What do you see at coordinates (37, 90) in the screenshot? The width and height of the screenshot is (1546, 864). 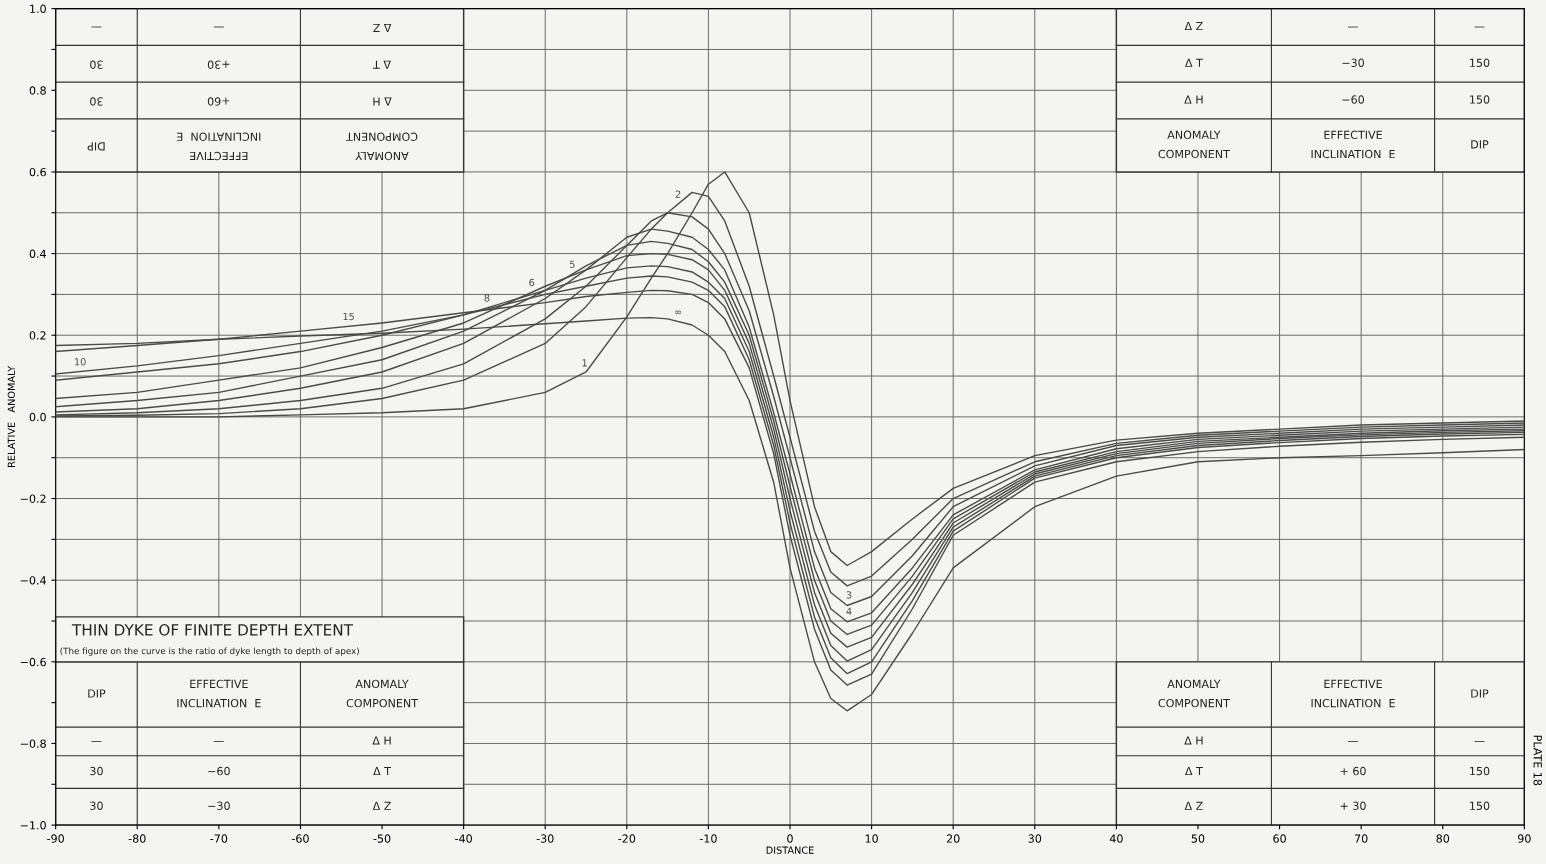 I see `y-tick-label: 0.8` at bounding box center [37, 90].